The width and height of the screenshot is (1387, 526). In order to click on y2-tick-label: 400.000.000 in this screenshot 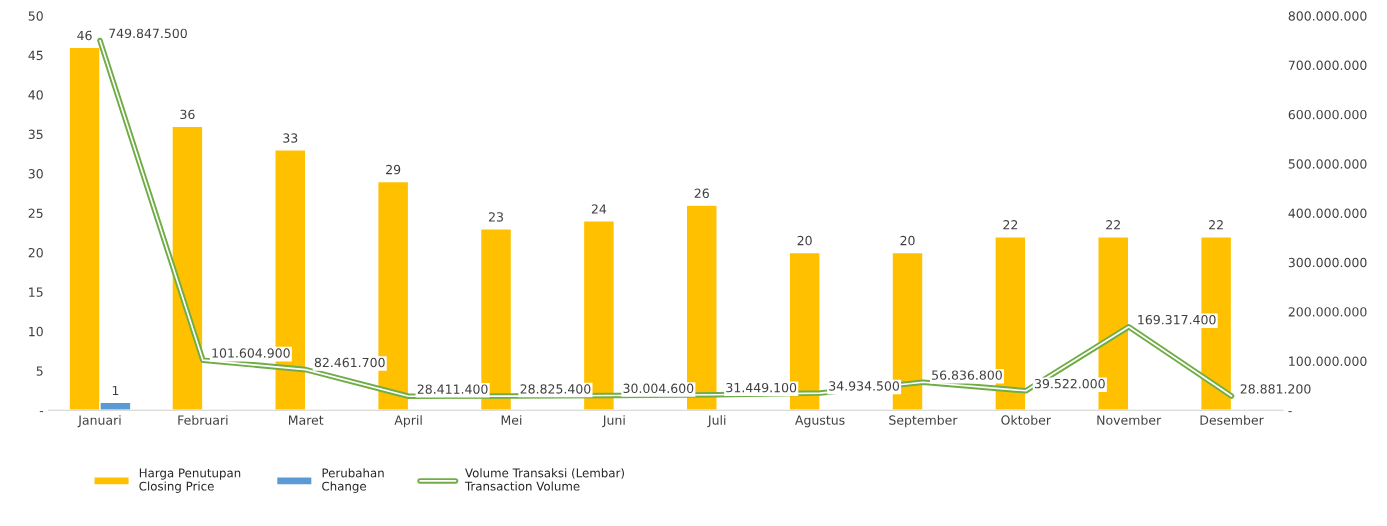, I will do `click(1327, 213)`.